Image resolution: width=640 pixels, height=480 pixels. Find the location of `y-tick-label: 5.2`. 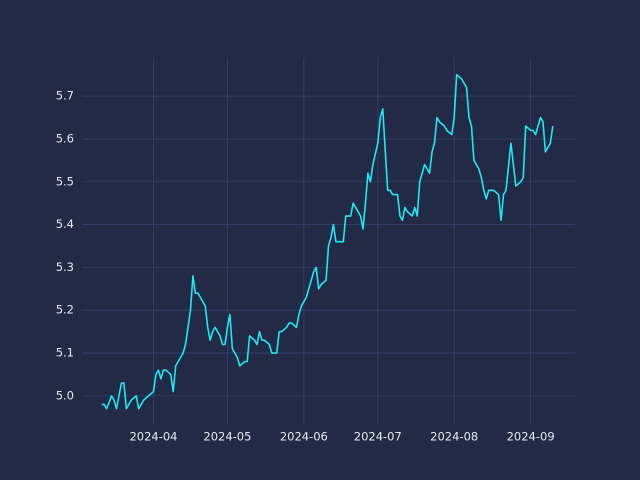

y-tick-label: 5.2 is located at coordinates (65, 310).